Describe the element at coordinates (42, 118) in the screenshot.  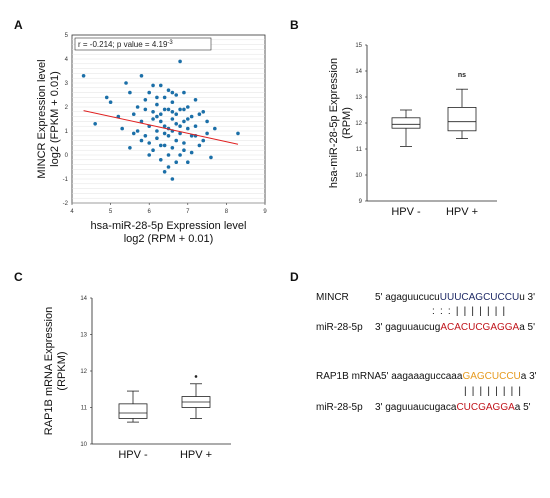
I see `y-axis-label-a: MINCR Expression level` at that location.